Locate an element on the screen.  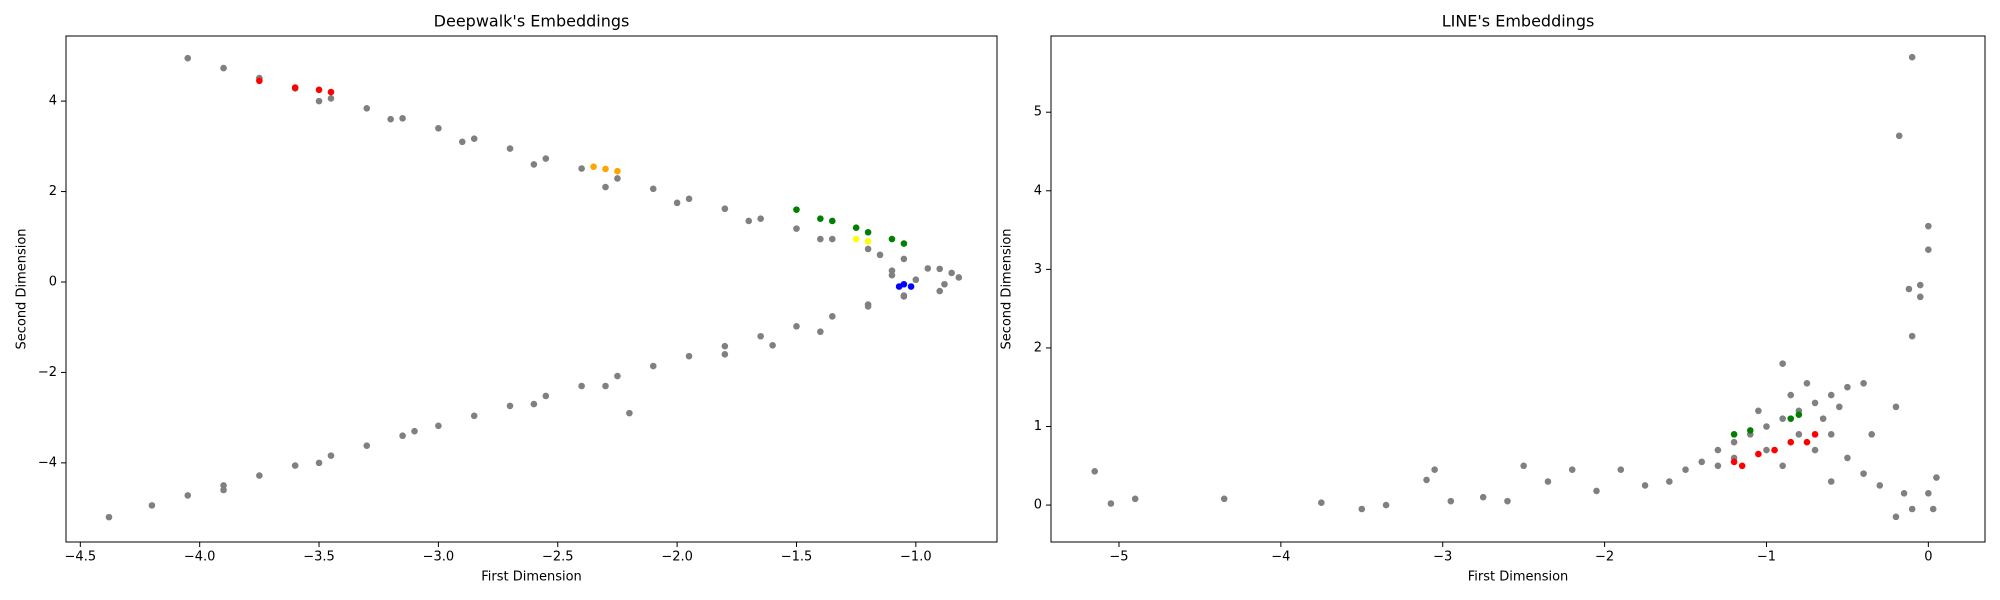
x-tick-label: −1.5 is located at coordinates (797, 557).